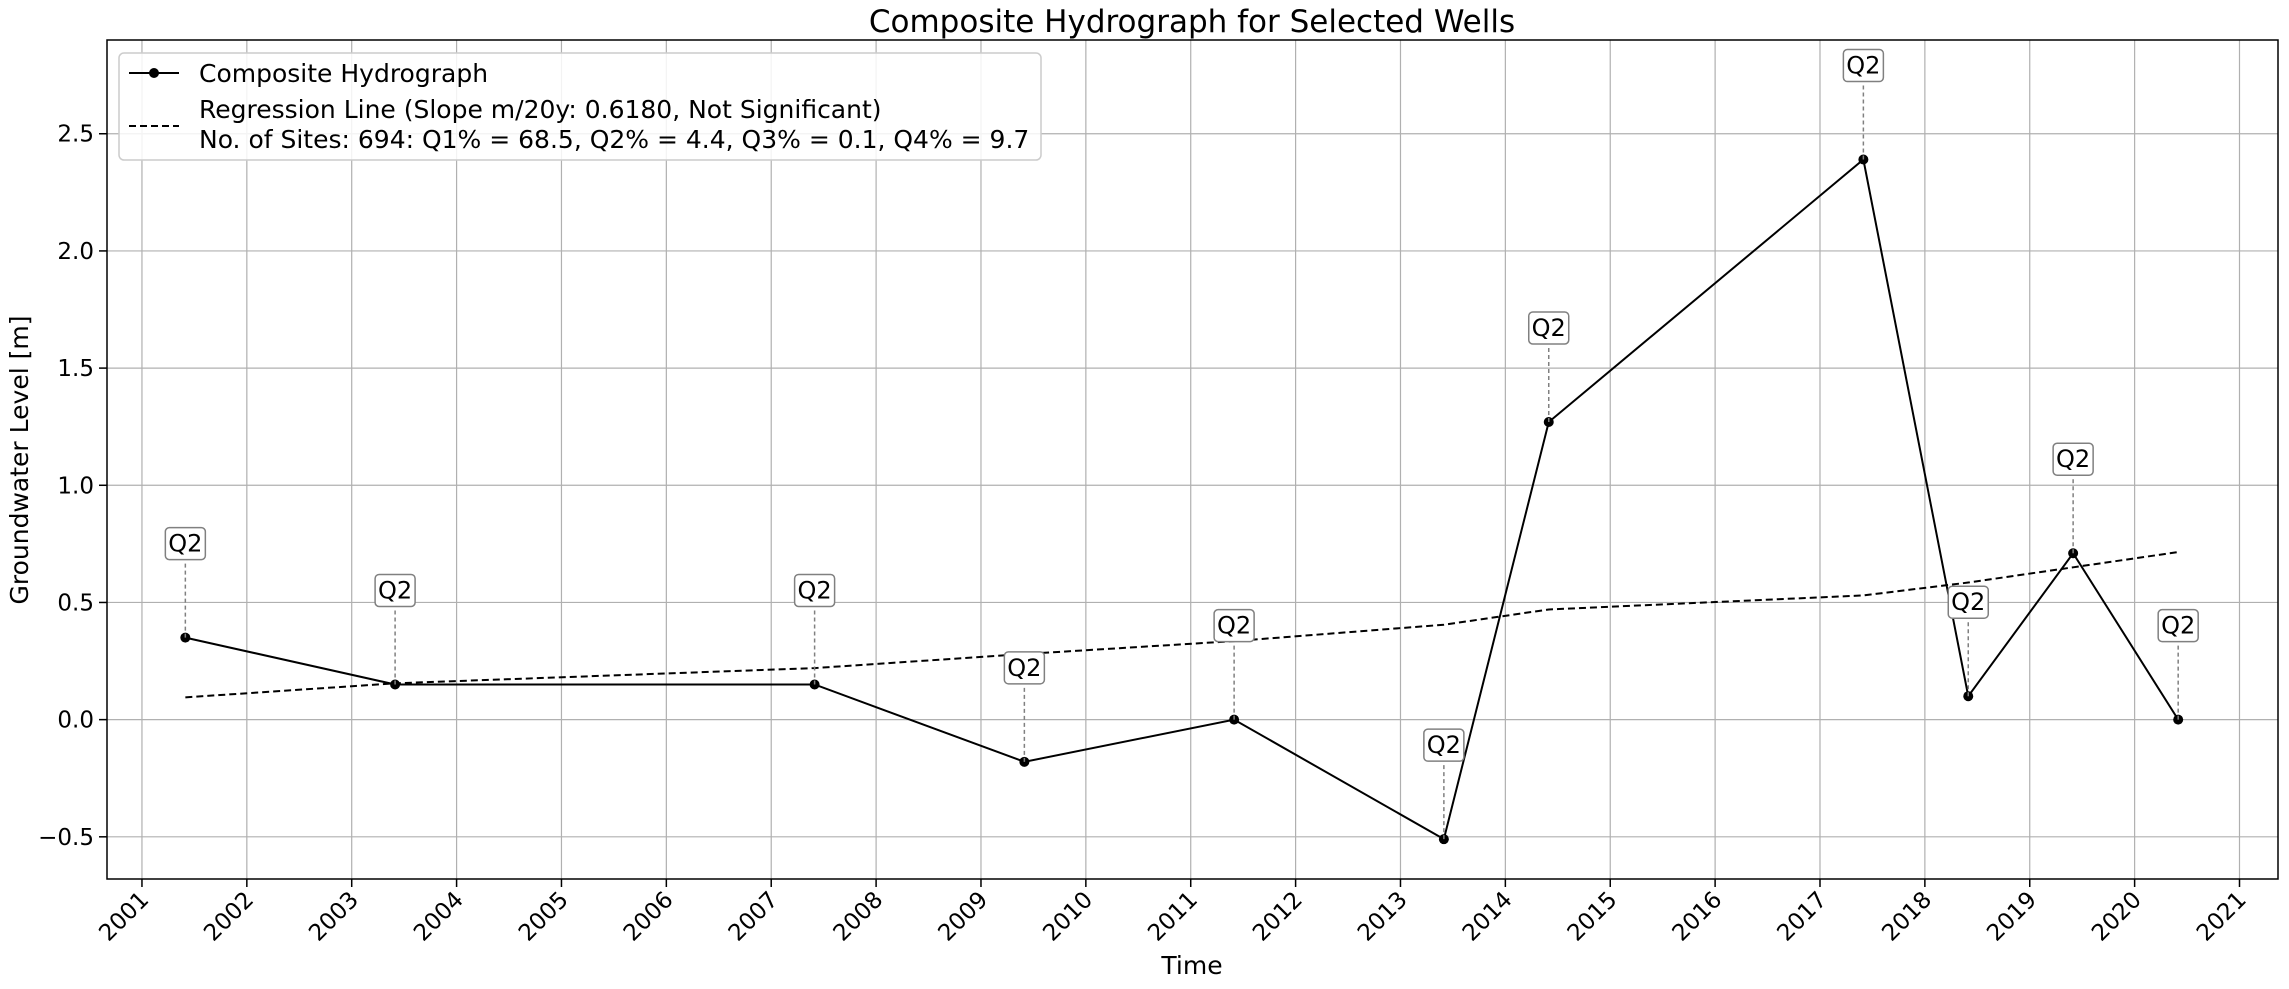 The width and height of the screenshot is (2289, 989). What do you see at coordinates (754, 917) in the screenshot?
I see `x-tick-label: 2007` at bounding box center [754, 917].